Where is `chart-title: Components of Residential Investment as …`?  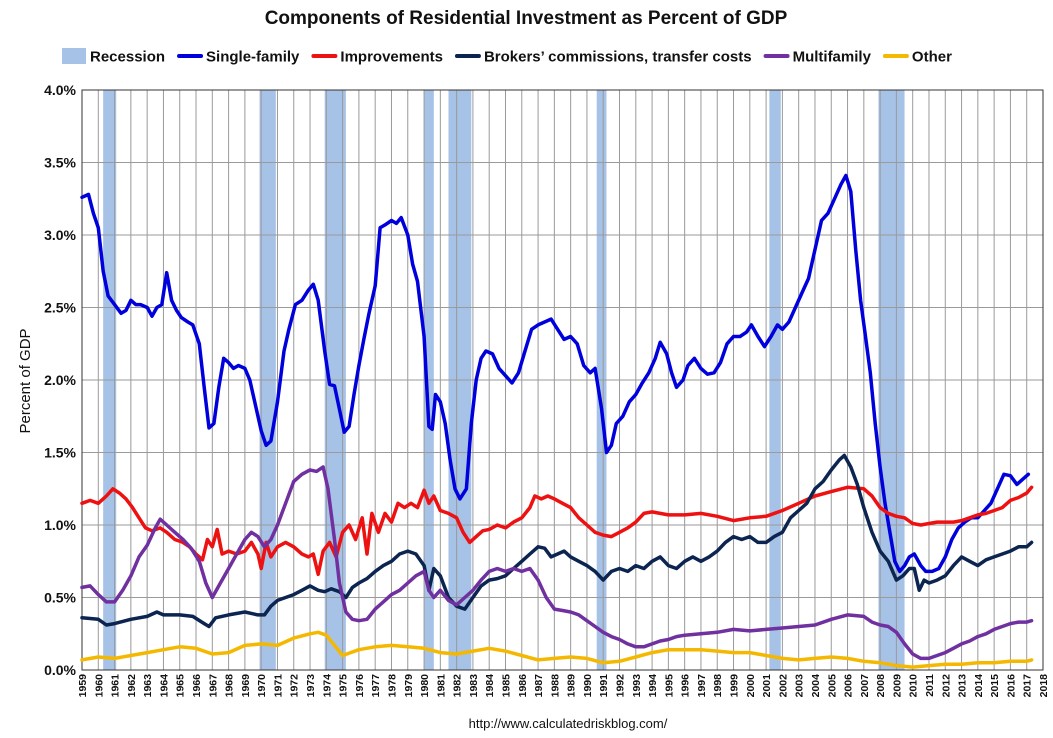 chart-title: Components of Residential Investment as … is located at coordinates (526, 18).